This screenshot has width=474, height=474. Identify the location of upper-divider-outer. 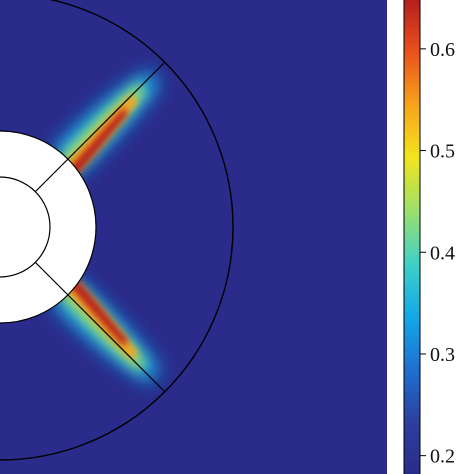
(116, 110).